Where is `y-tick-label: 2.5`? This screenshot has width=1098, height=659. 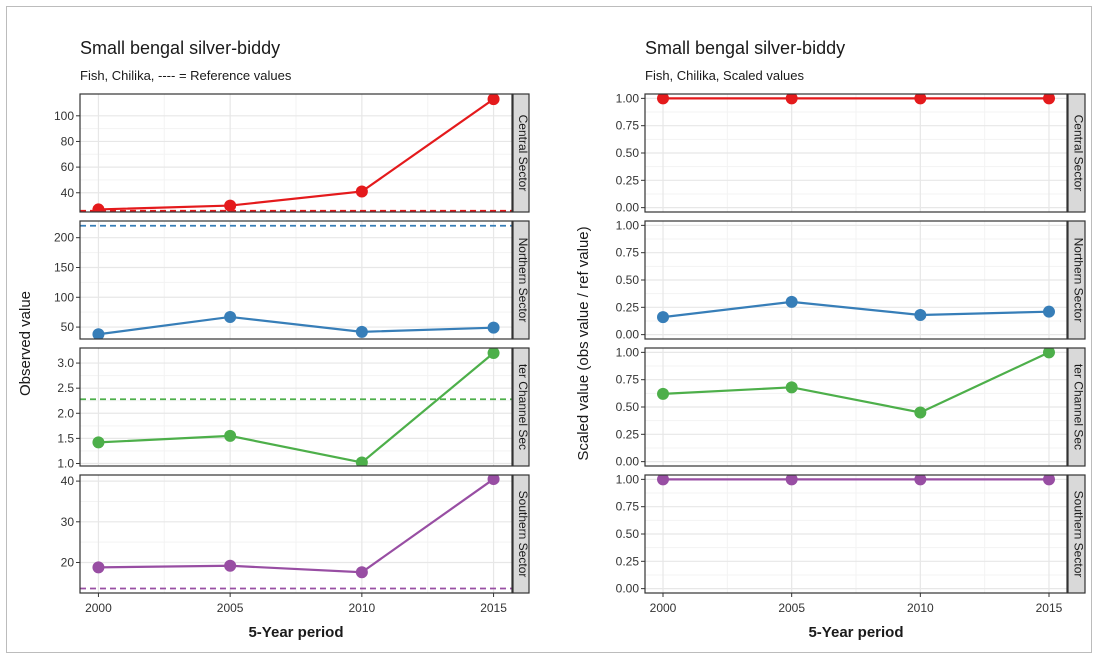 y-tick-label: 2.5 is located at coordinates (65, 388).